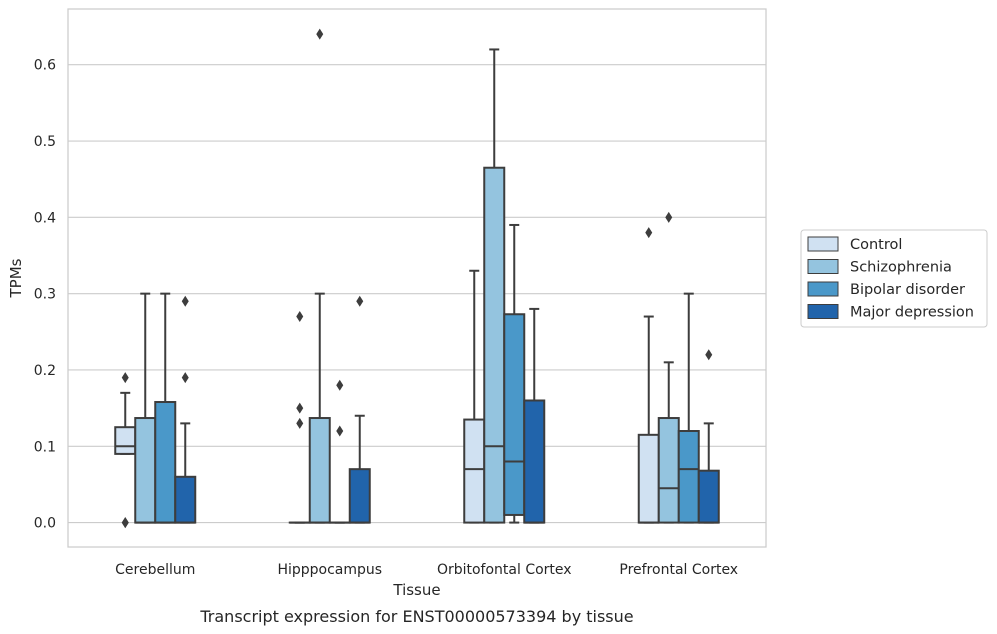 The height and width of the screenshot is (634, 997). What do you see at coordinates (876, 245) in the screenshot?
I see `legend-label: Control` at bounding box center [876, 245].